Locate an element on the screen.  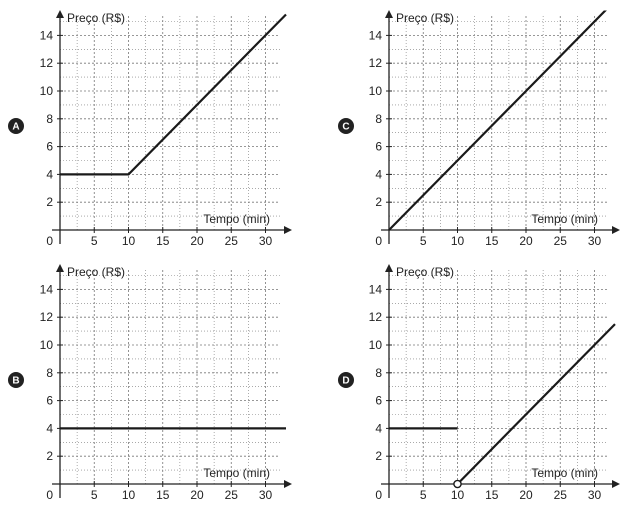
open-circle-marker is located at coordinates (457, 484).